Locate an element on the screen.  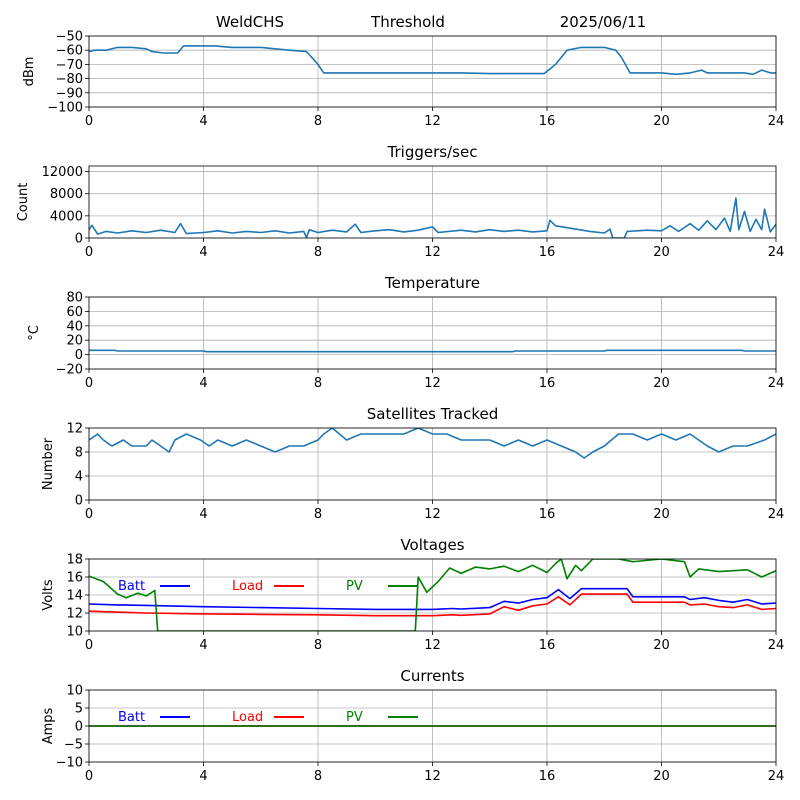
y-tick-label: 5 is located at coordinates (79, 709).